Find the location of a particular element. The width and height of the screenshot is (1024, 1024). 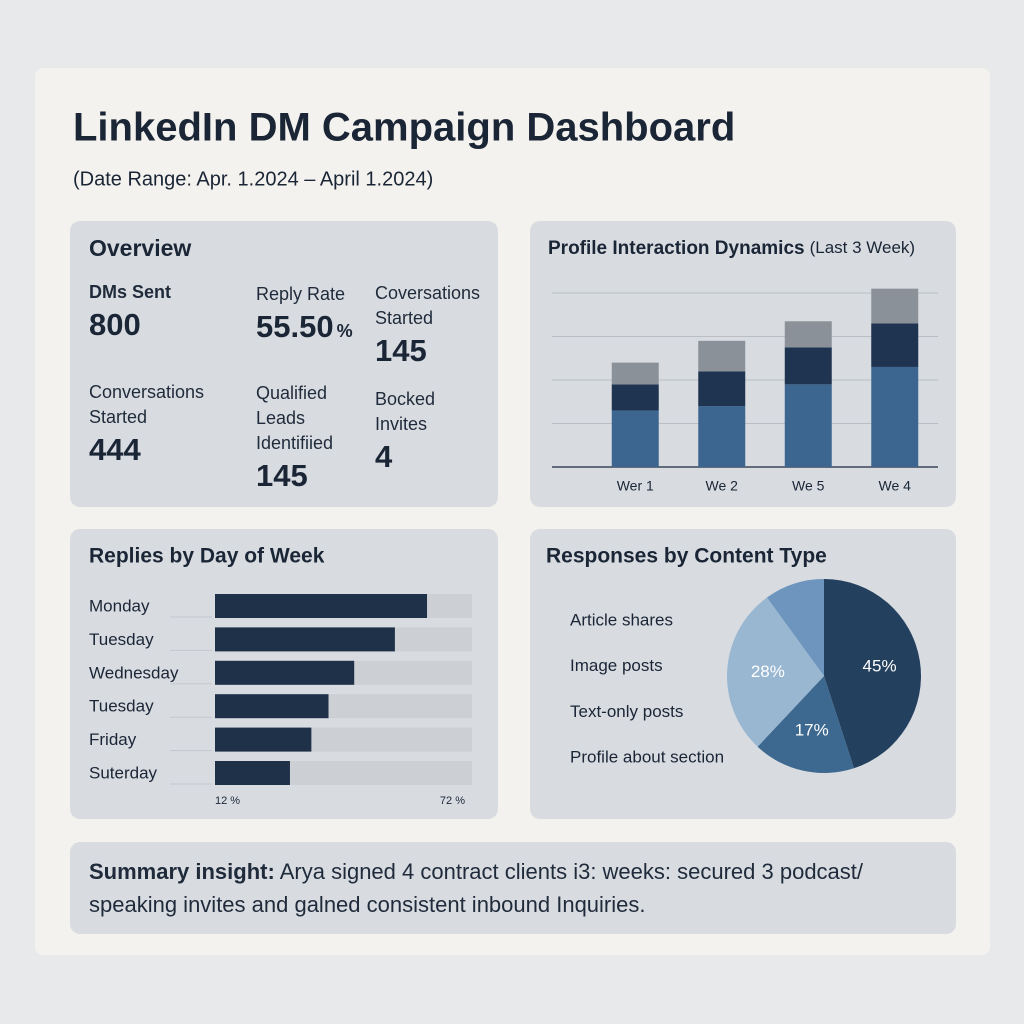

metric: Bocked Invites 4 is located at coordinates (420, 432).